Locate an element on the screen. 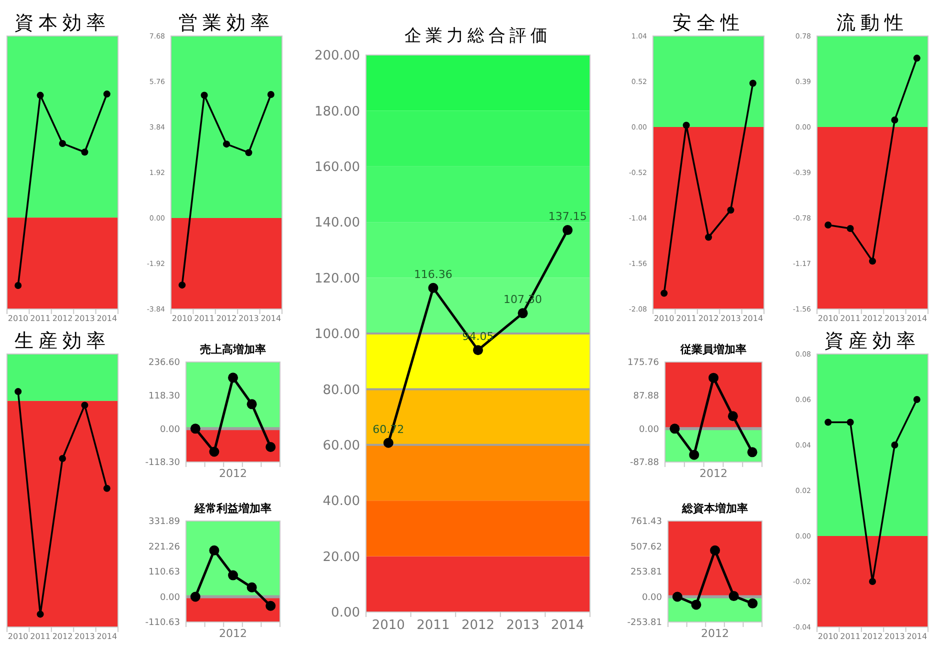 Image resolution: width=935 pixels, height=645 pixels. y-tick-label: -110.63 is located at coordinates (162, 623).